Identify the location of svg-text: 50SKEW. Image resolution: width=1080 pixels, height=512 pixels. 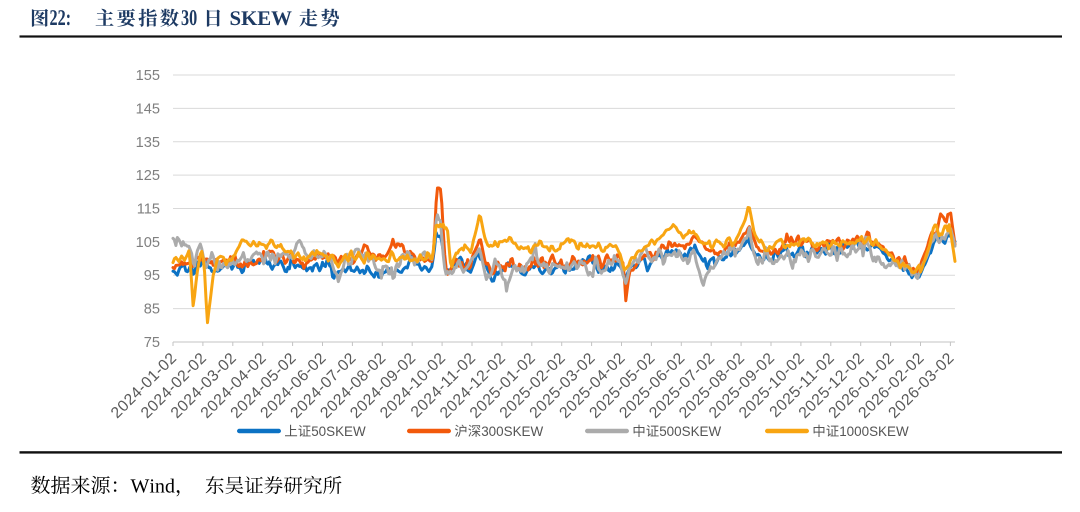
(338, 431).